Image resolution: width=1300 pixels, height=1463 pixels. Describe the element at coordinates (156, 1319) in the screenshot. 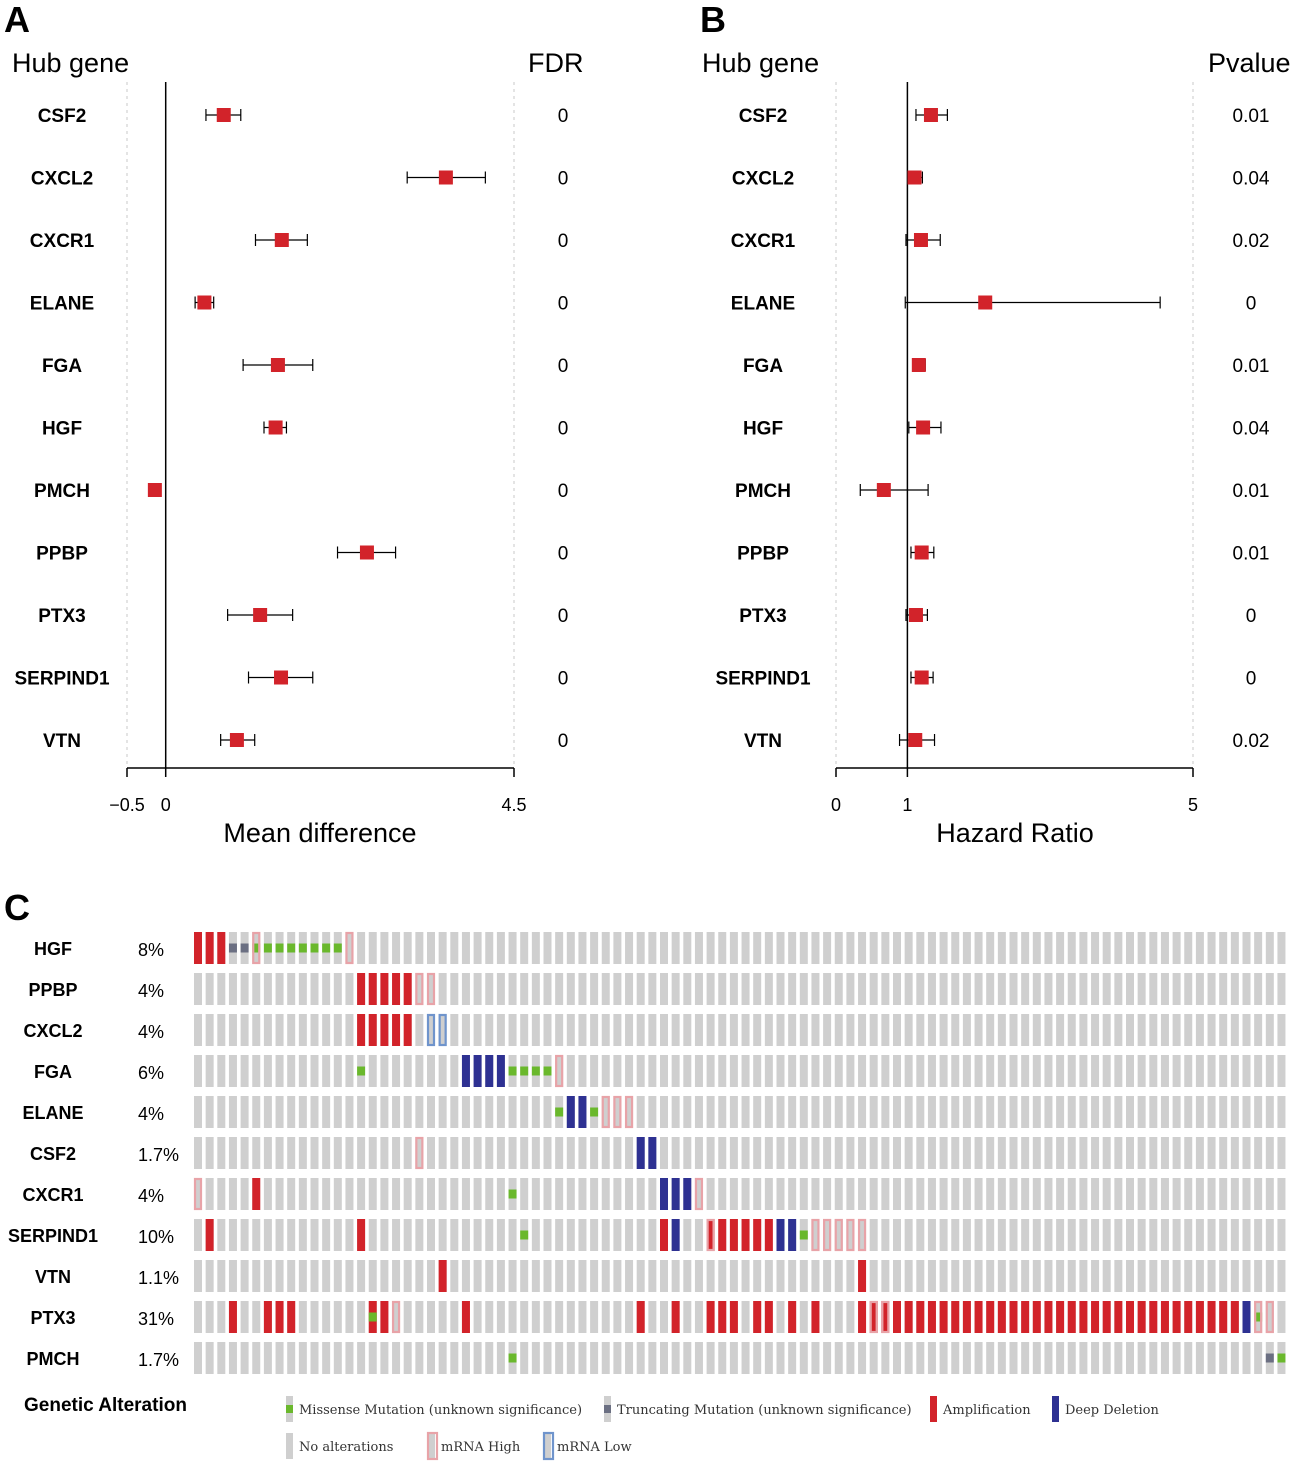

I see `oncoprint-percent: 31%` at that location.